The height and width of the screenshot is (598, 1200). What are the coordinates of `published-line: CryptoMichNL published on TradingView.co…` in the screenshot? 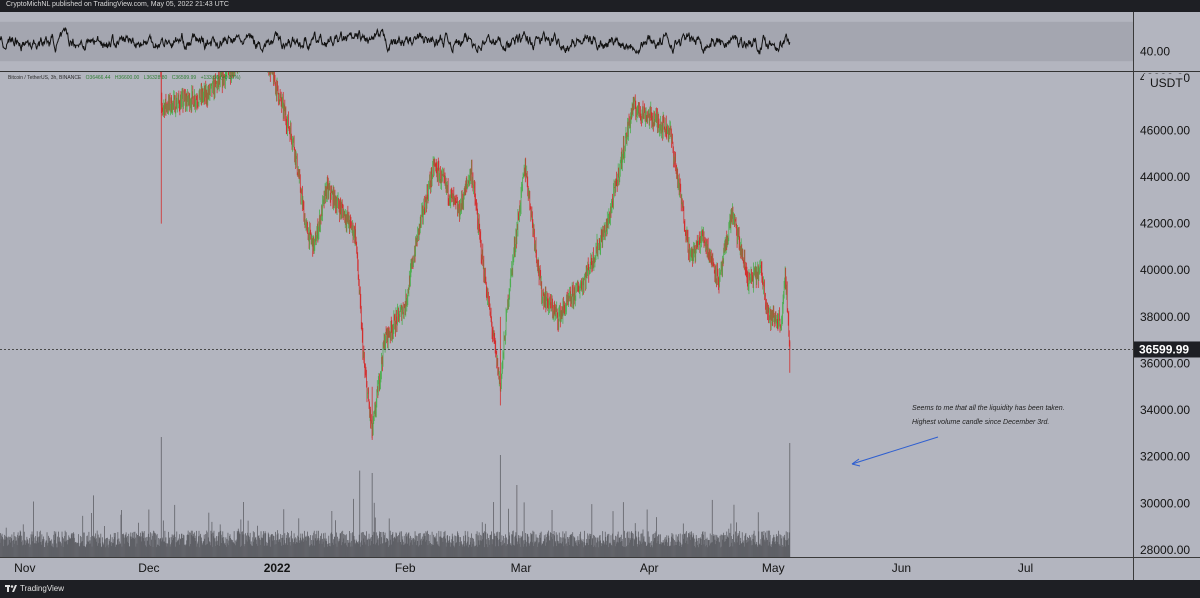 It's located at (117, 4).